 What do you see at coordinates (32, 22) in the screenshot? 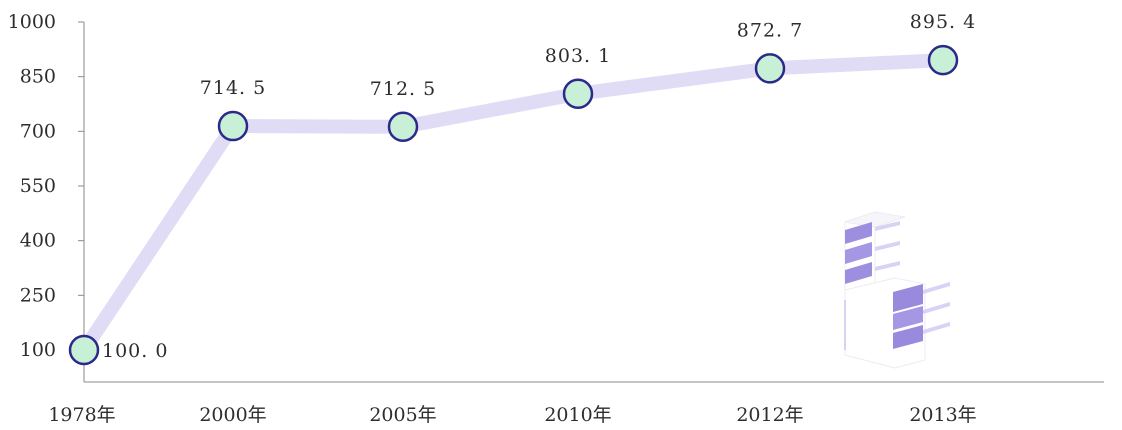
I see `y-tick-label: 1000` at bounding box center [32, 22].